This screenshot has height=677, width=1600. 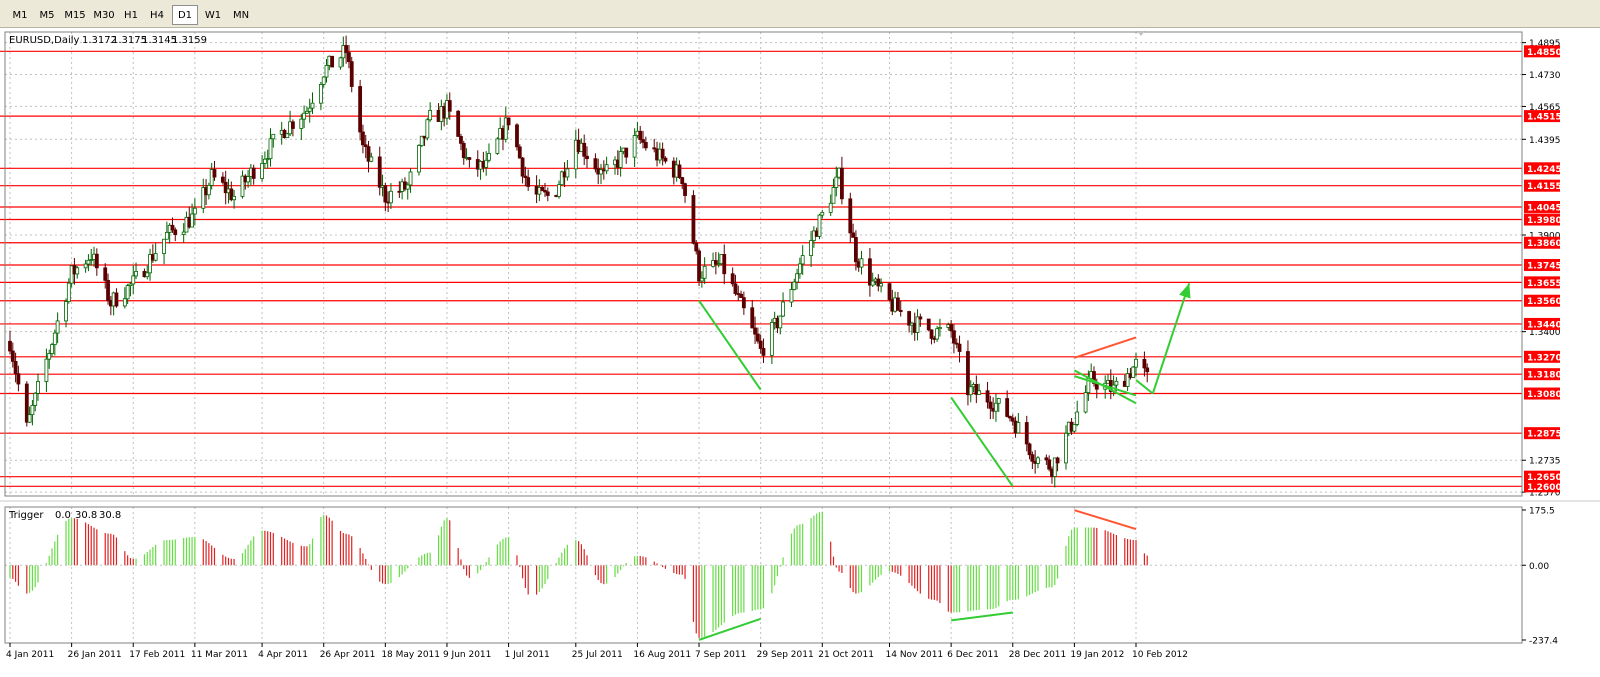 I want to click on timeframe-h1: H1, so click(x=131, y=15).